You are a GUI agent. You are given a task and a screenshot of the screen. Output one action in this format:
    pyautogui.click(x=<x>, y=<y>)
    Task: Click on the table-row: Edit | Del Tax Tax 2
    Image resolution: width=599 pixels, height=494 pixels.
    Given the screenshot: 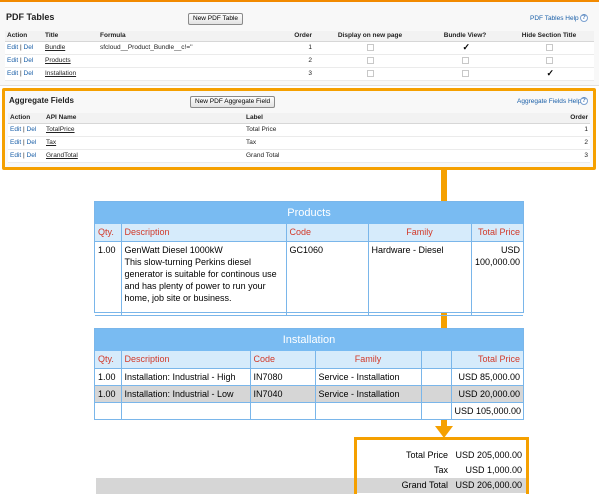 What is the action you would take?
    pyautogui.click(x=299, y=143)
    